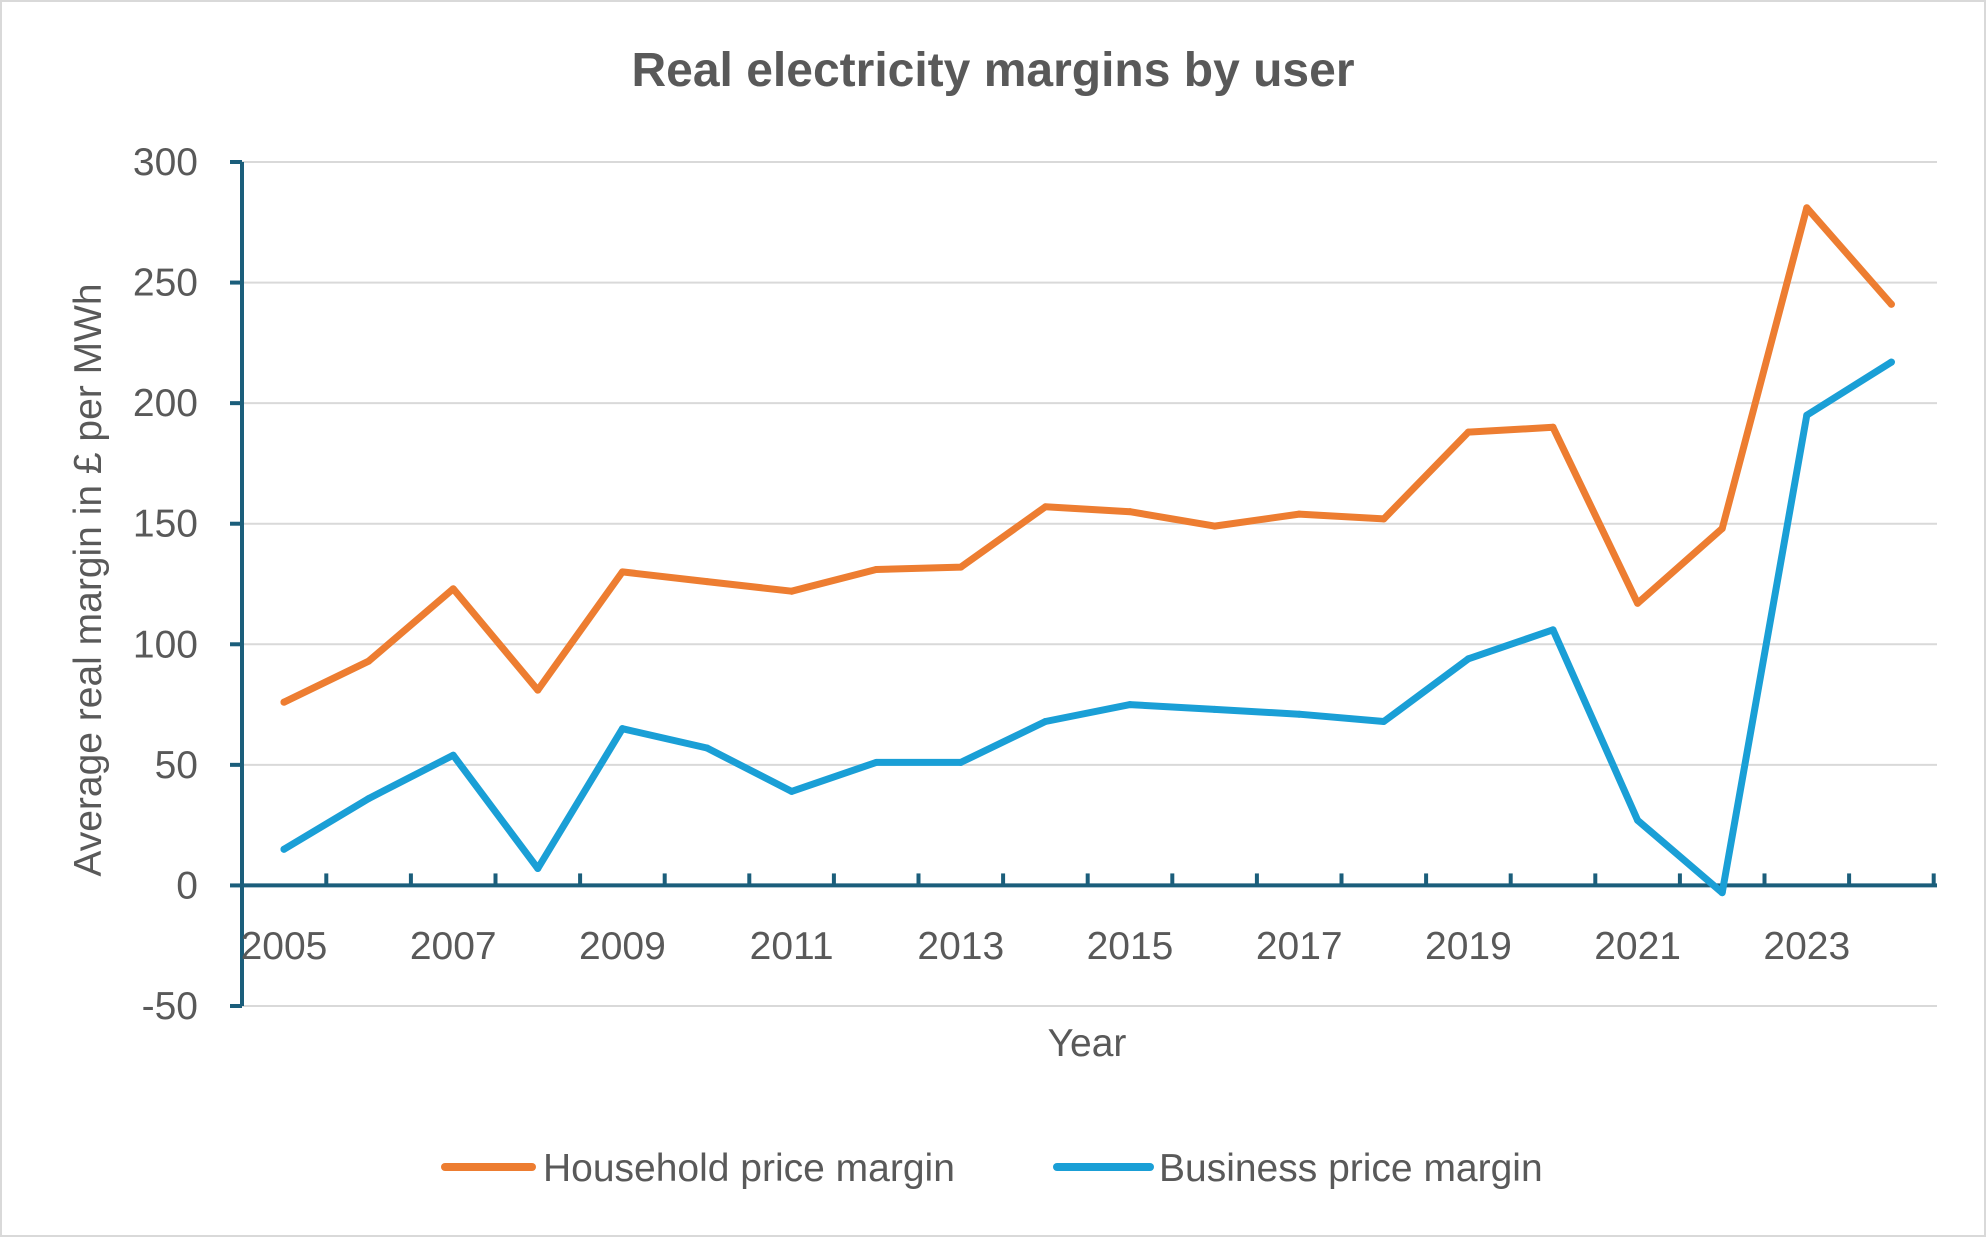 The height and width of the screenshot is (1237, 1986). Describe the element at coordinates (165, 283) in the screenshot. I see `y-tick-label: 250` at that location.